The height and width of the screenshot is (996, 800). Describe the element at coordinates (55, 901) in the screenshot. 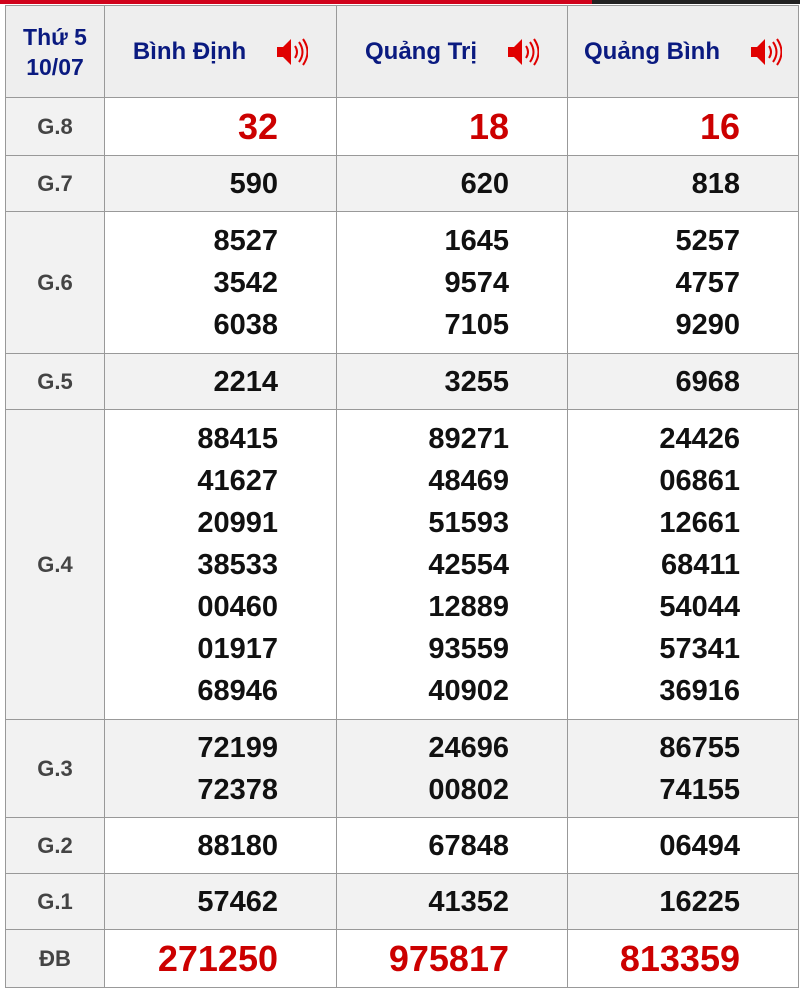

I see `prize-label: G.1` at that location.